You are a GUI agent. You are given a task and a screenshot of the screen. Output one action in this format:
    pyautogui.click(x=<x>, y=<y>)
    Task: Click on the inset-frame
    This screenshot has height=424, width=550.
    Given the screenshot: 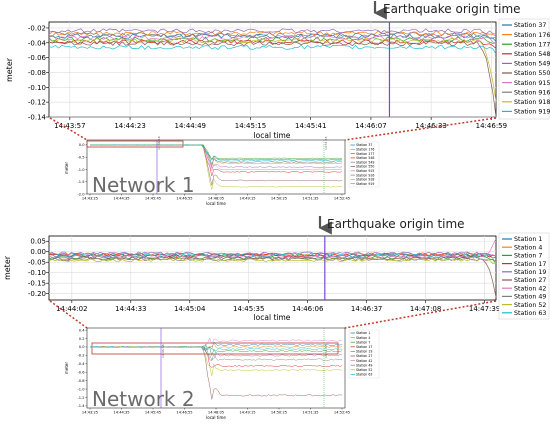 What is the action you would take?
    pyautogui.click(x=216, y=167)
    